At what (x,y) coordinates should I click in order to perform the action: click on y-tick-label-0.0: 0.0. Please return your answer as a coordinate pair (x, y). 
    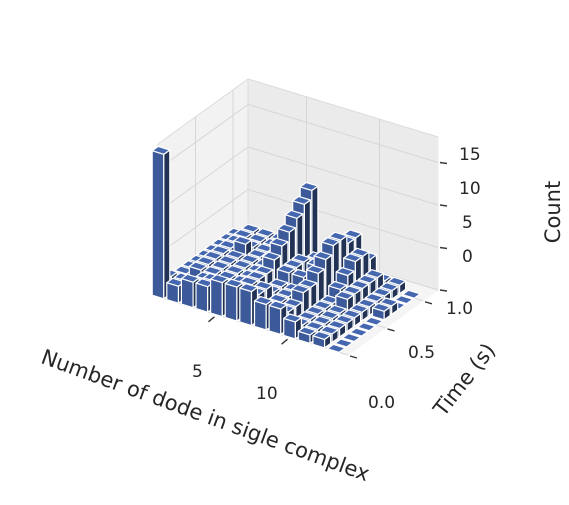
    Looking at the image, I should click on (381, 403).